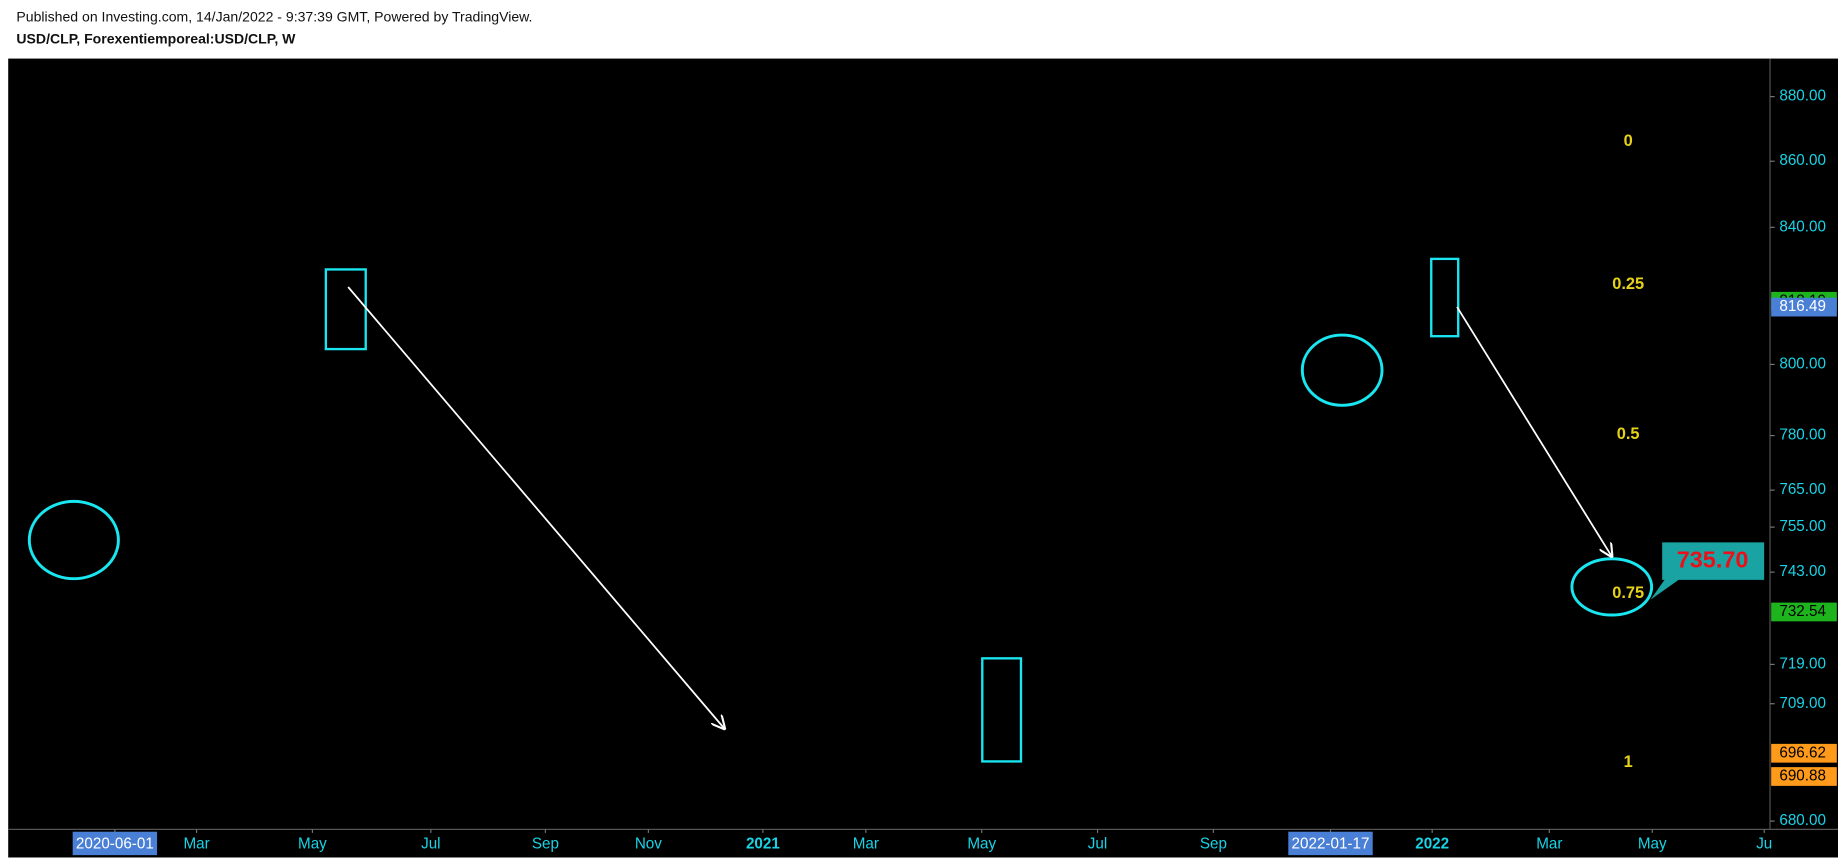  I want to click on callout-text: 735.70, so click(1713, 559).